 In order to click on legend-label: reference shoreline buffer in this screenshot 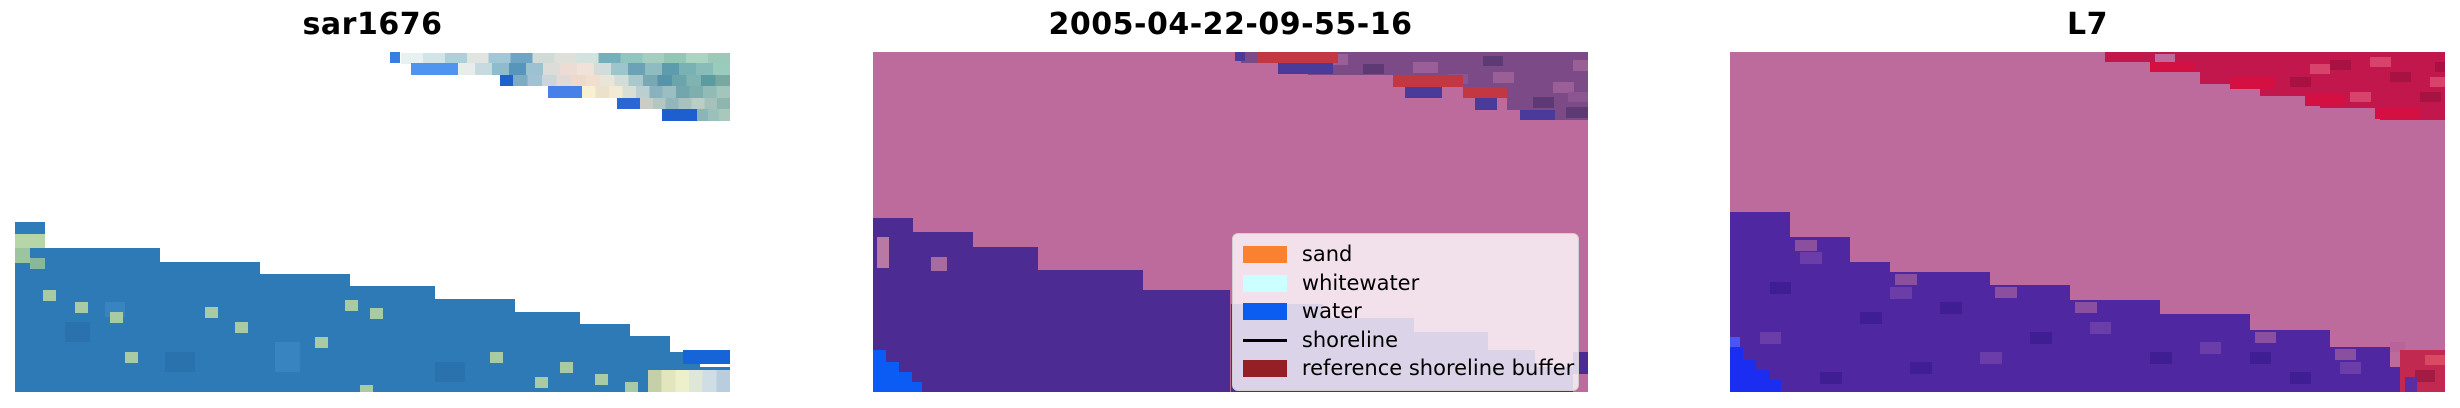, I will do `click(1438, 368)`.